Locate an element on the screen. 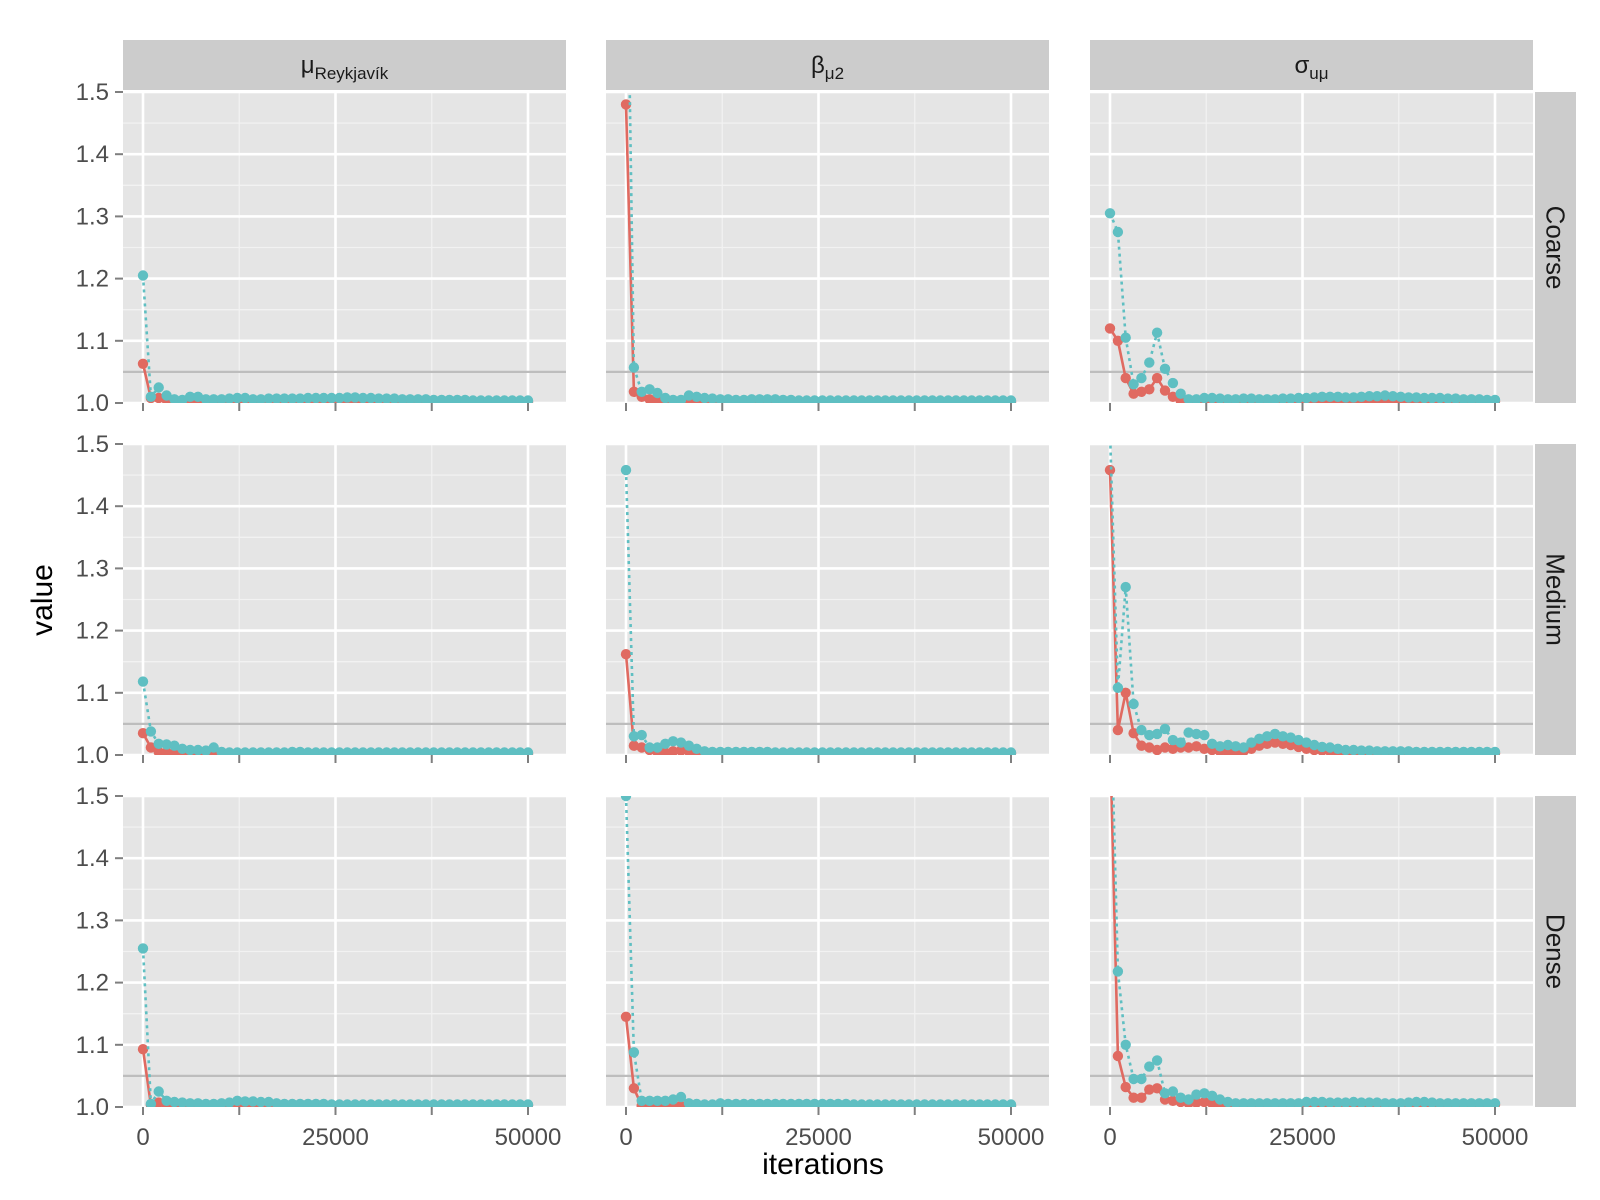  column-strip-symbol: β is located at coordinates (818, 65).